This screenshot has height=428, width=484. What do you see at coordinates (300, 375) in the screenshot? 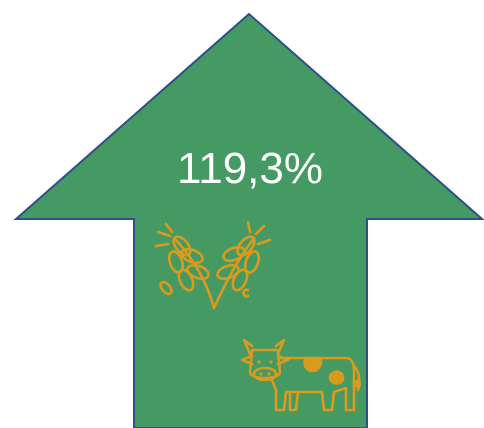
I see `cow-icon` at bounding box center [300, 375].